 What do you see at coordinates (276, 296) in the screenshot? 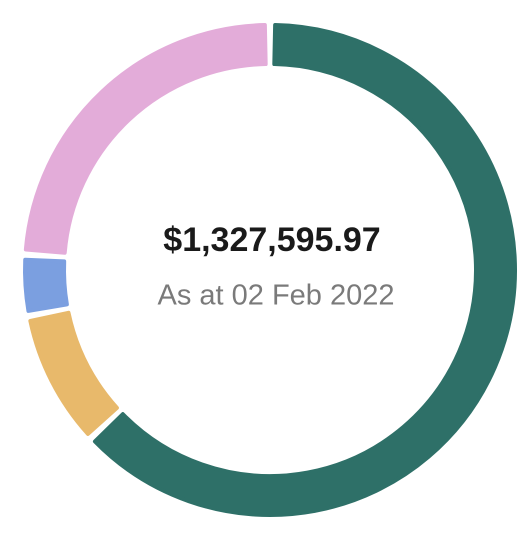
I see `as-at-date: As at 02 Feb 2022` at bounding box center [276, 296].